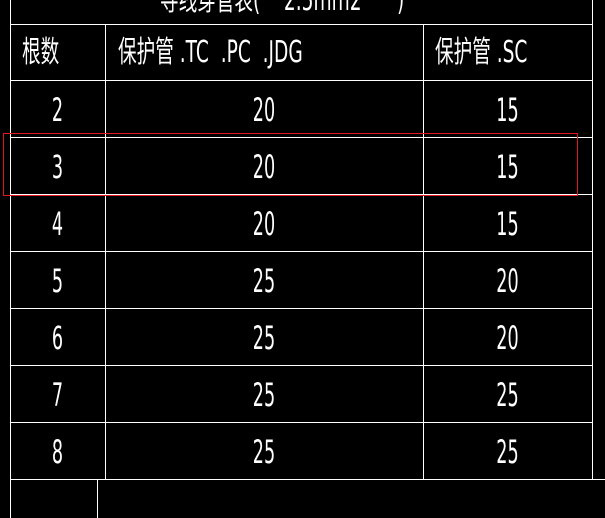 The image size is (605, 518). I want to click on selection-rectangle, so click(290, 164).